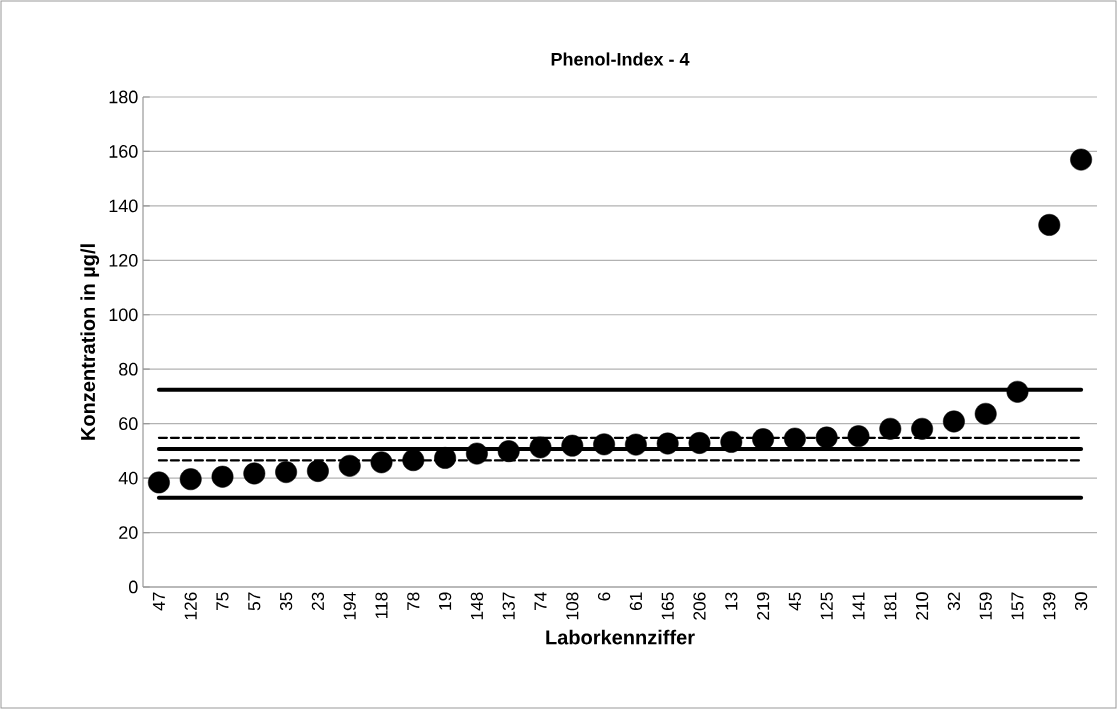  Describe the element at coordinates (763, 606) in the screenshot. I see `x-tick-label: 219` at that location.